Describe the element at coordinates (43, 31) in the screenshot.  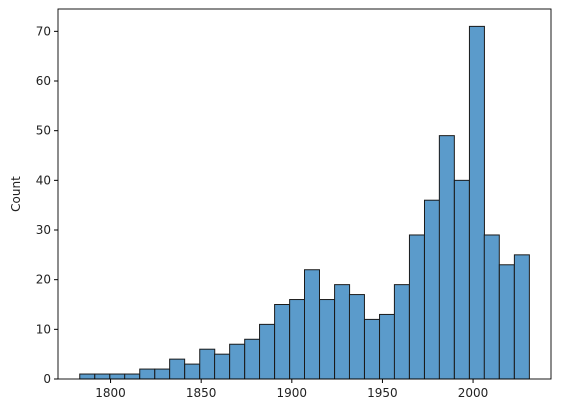
I see `y-tick-label: 70` at that location.